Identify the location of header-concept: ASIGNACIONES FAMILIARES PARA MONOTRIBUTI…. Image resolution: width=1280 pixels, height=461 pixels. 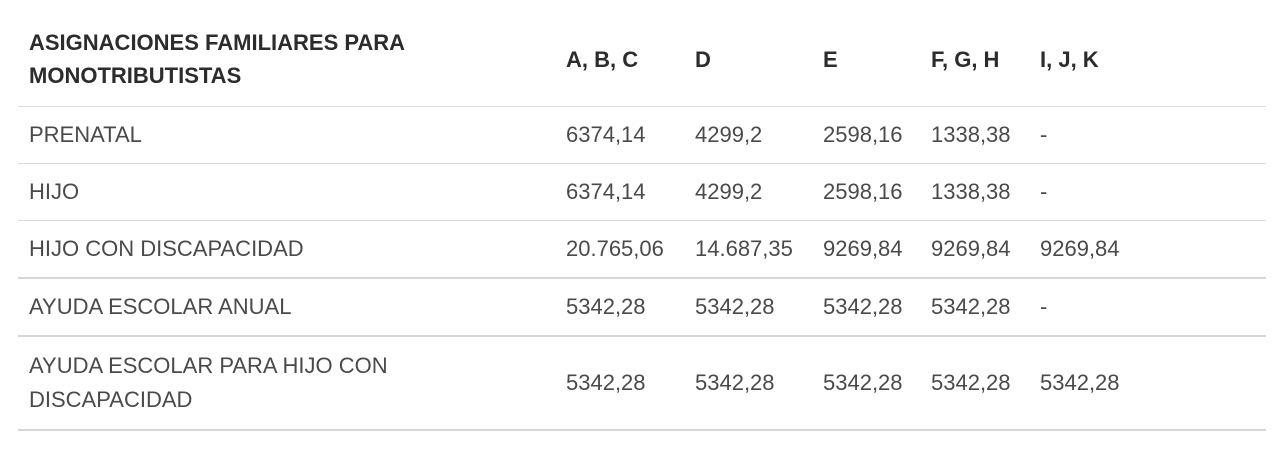
(292, 60).